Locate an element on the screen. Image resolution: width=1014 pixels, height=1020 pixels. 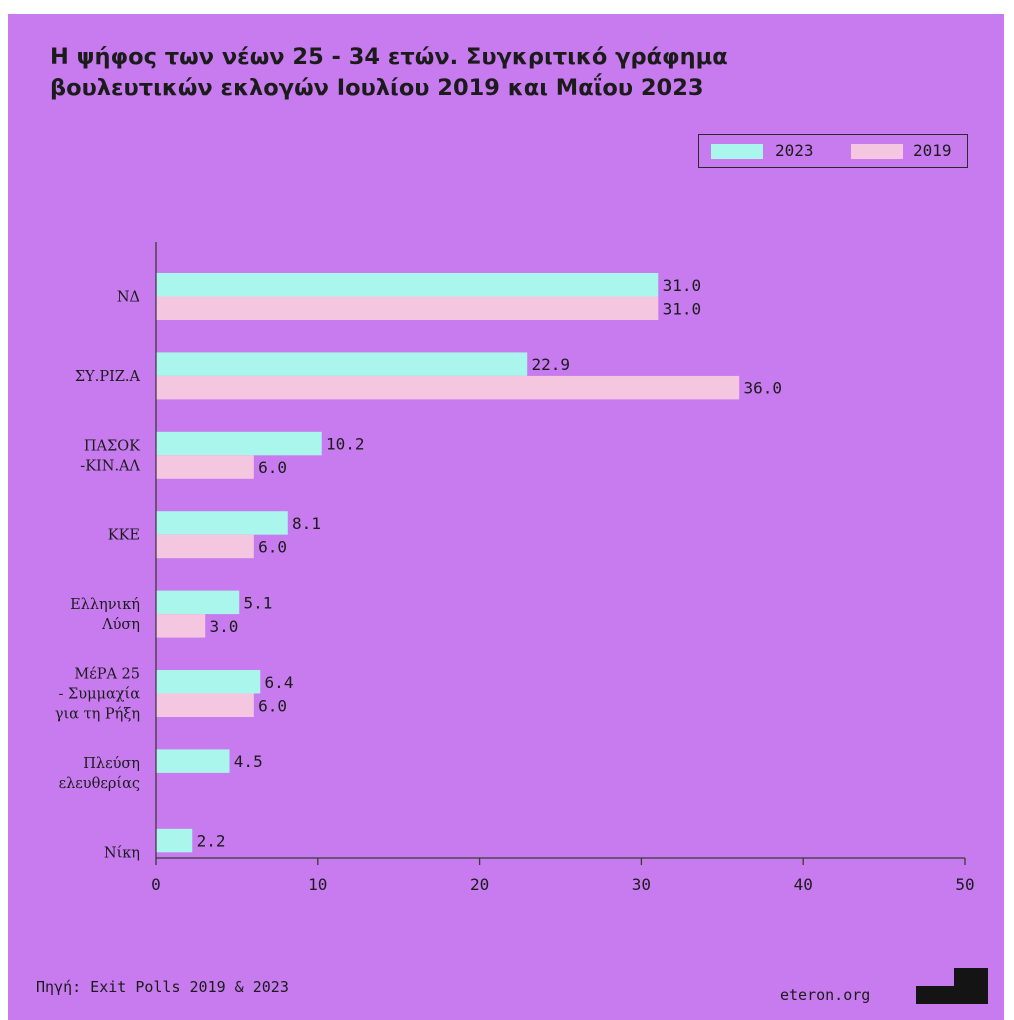
x-tick-label-40: 40 is located at coordinates (803, 884).